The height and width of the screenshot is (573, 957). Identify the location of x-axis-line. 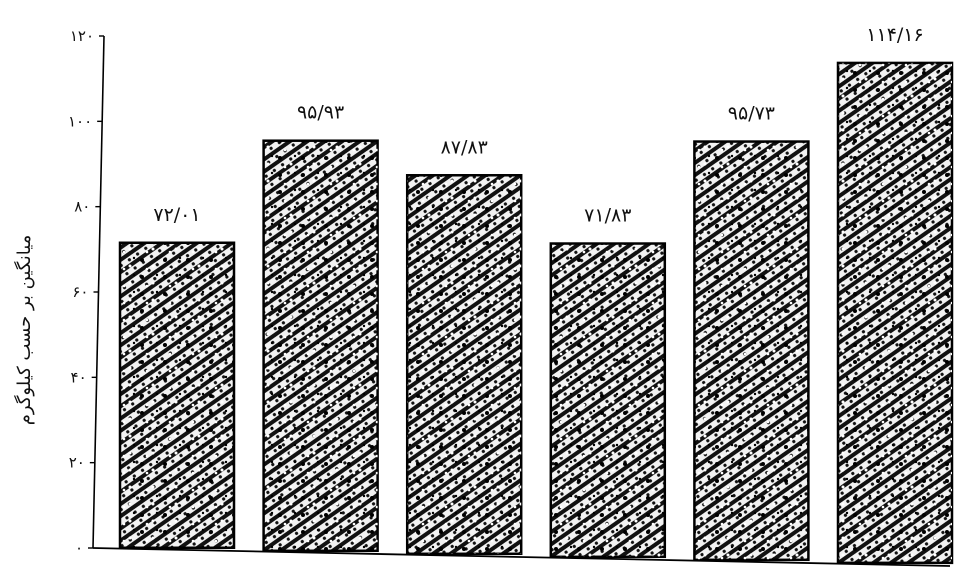
(521, 557).